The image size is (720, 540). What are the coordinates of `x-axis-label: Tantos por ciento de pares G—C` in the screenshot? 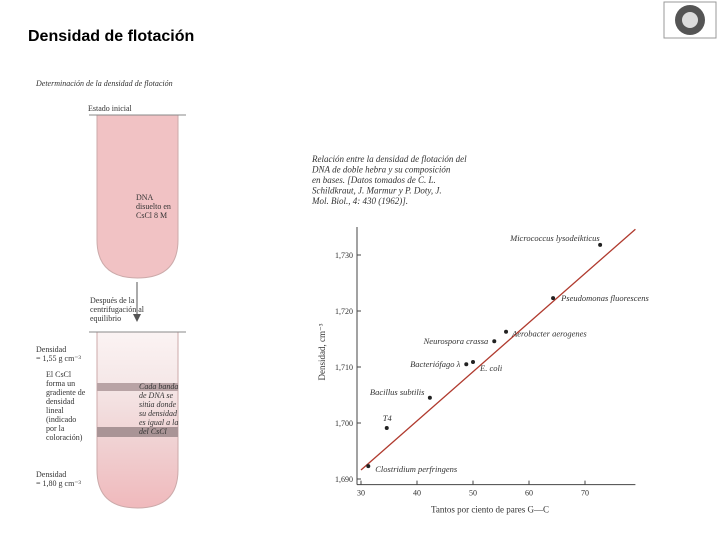 It's located at (490, 510).